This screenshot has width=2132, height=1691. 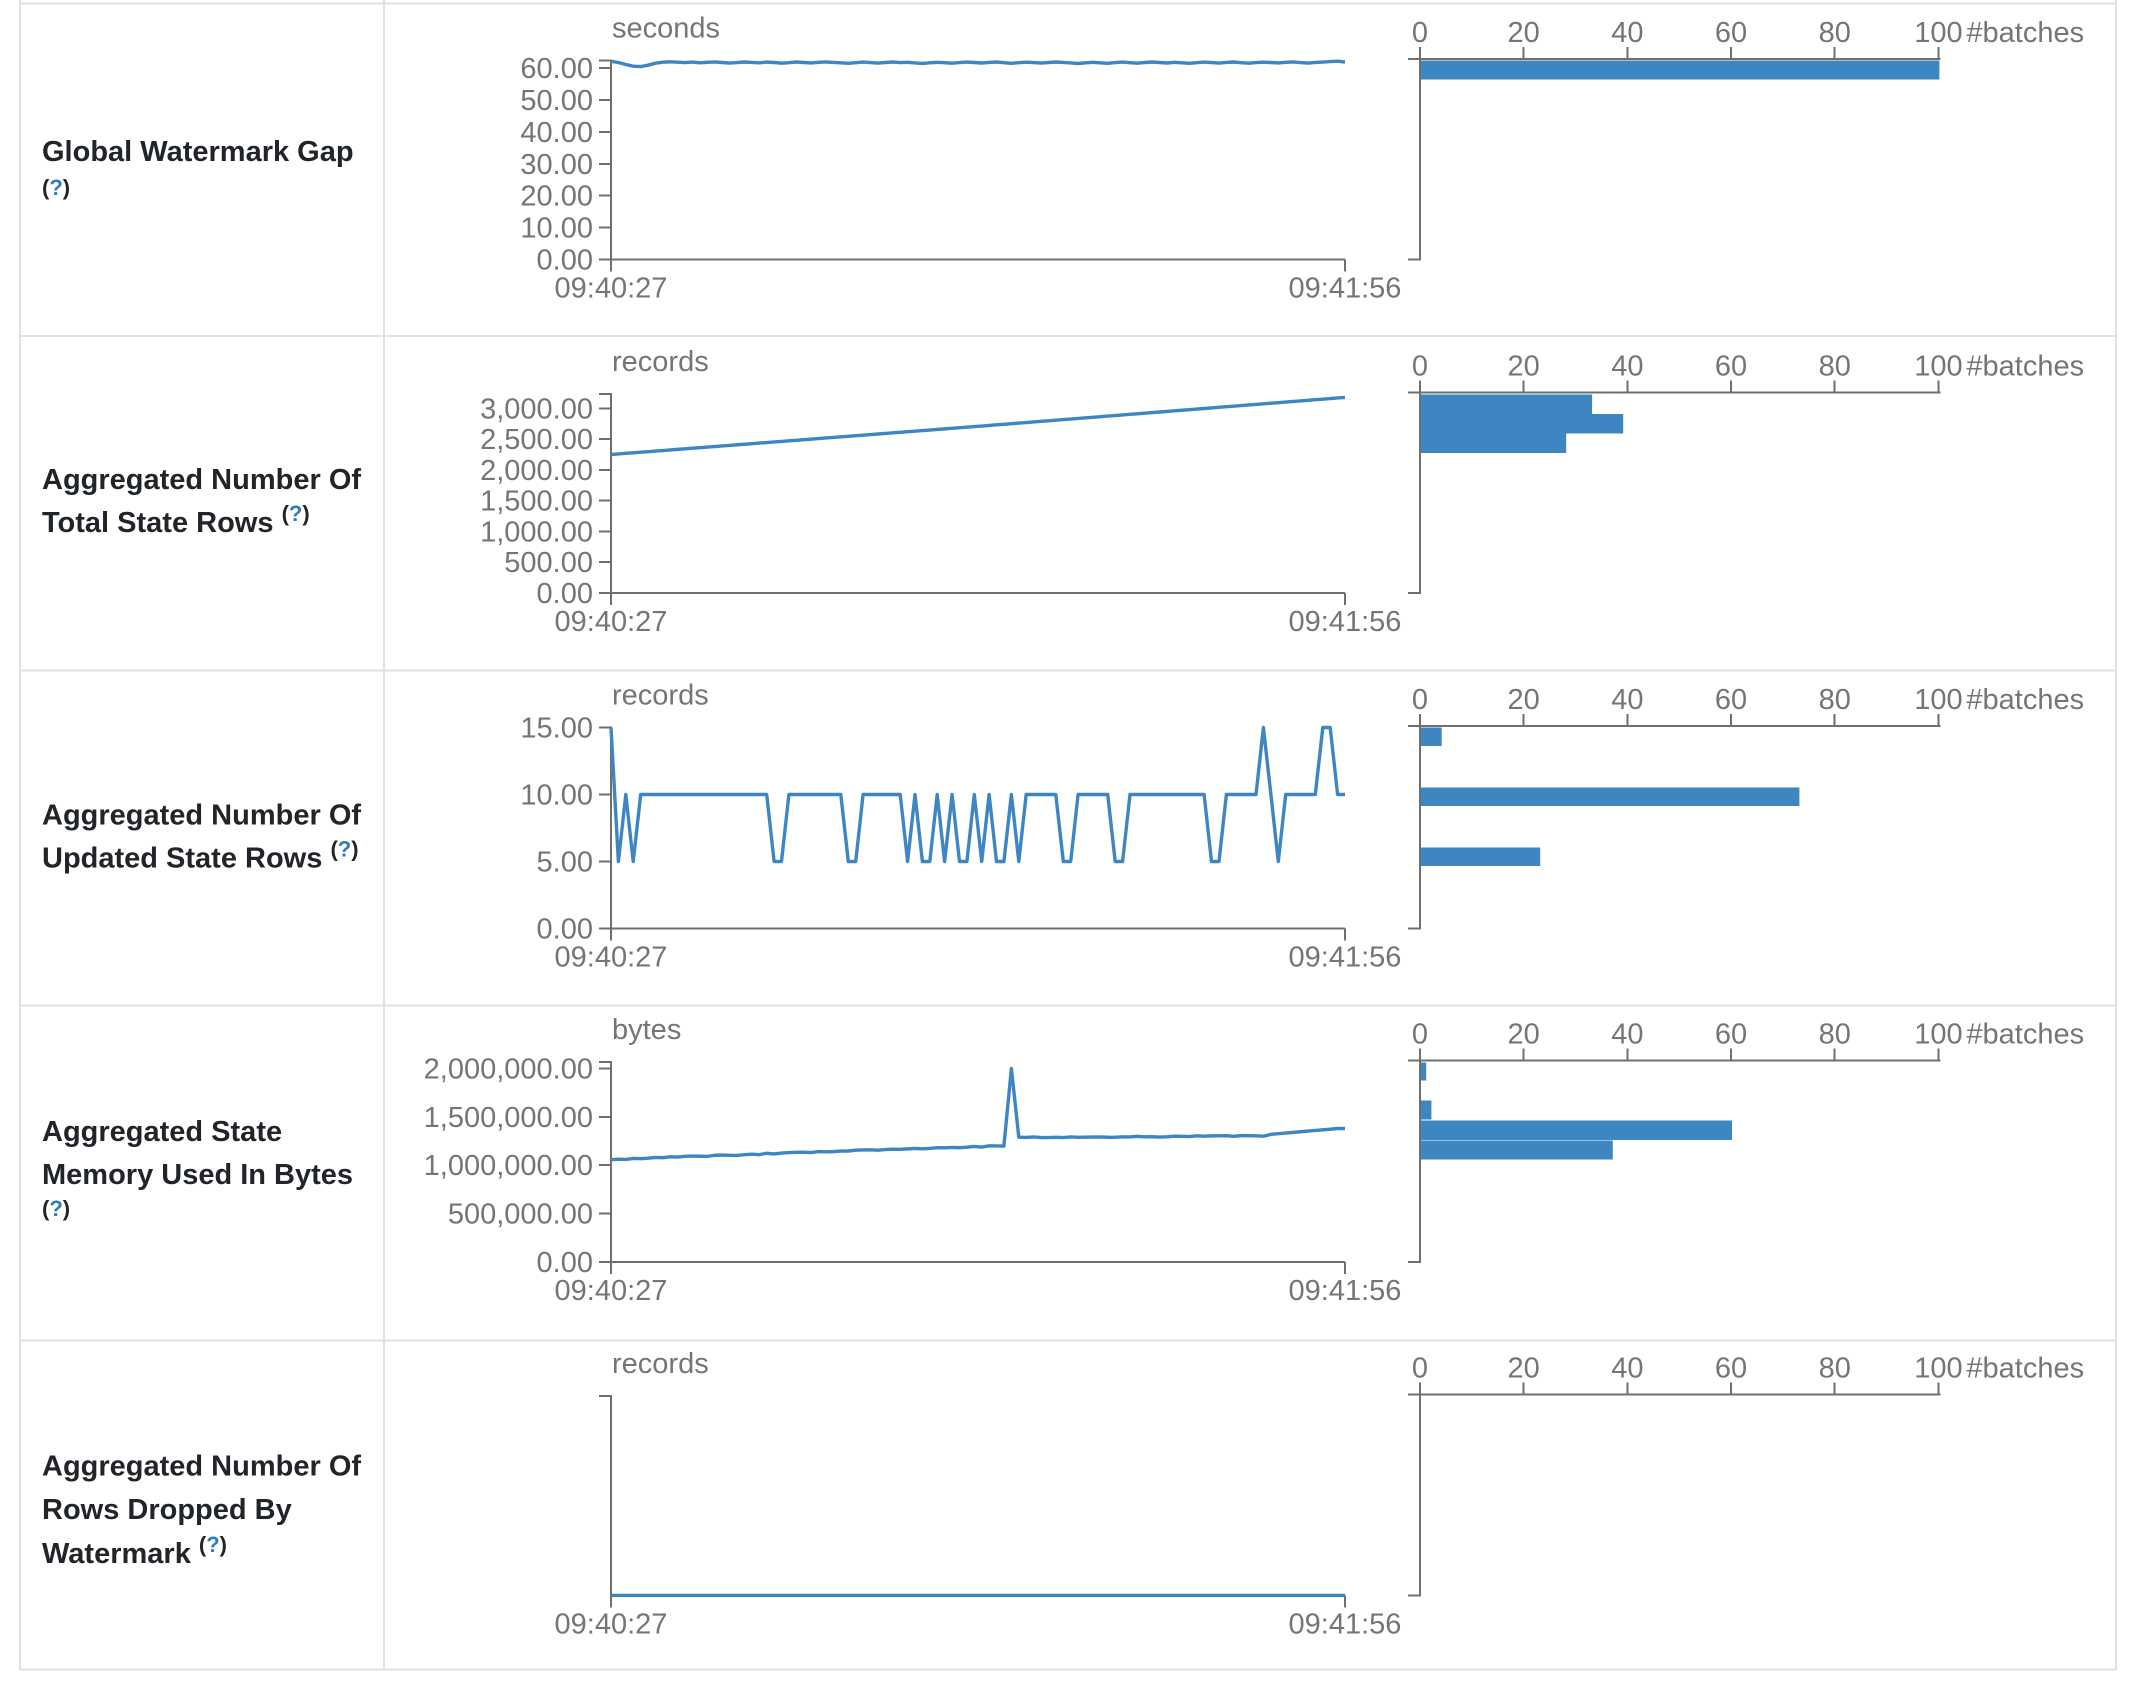 What do you see at coordinates (556, 165) in the screenshot?
I see `svg-text: 30.00` at bounding box center [556, 165].